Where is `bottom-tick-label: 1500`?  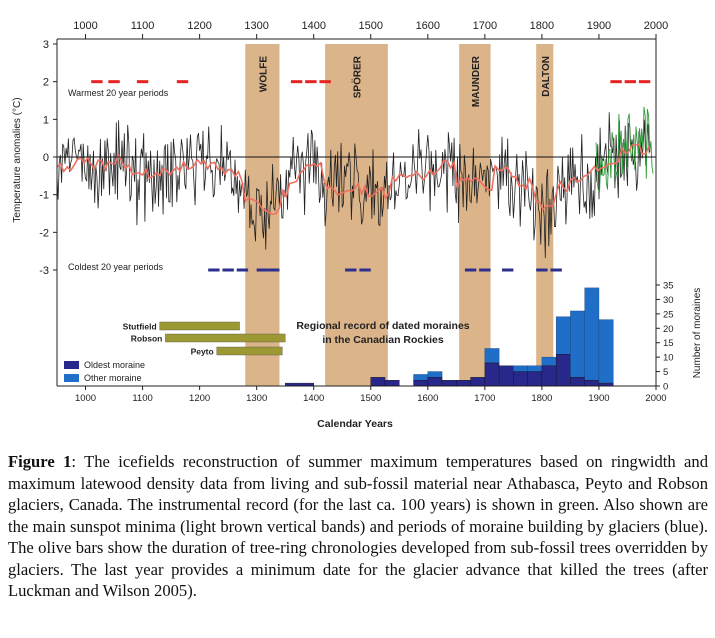
bottom-tick-label: 1500 is located at coordinates (370, 398).